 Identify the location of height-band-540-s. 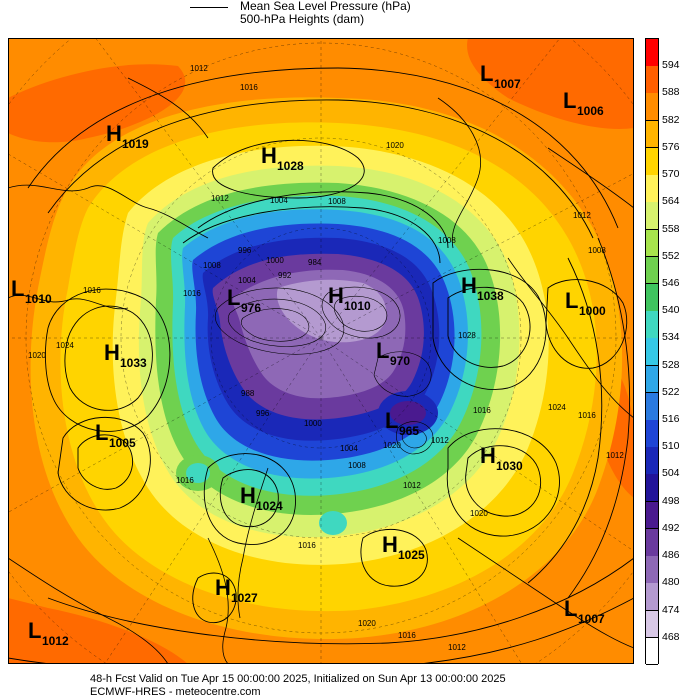
(198, 473).